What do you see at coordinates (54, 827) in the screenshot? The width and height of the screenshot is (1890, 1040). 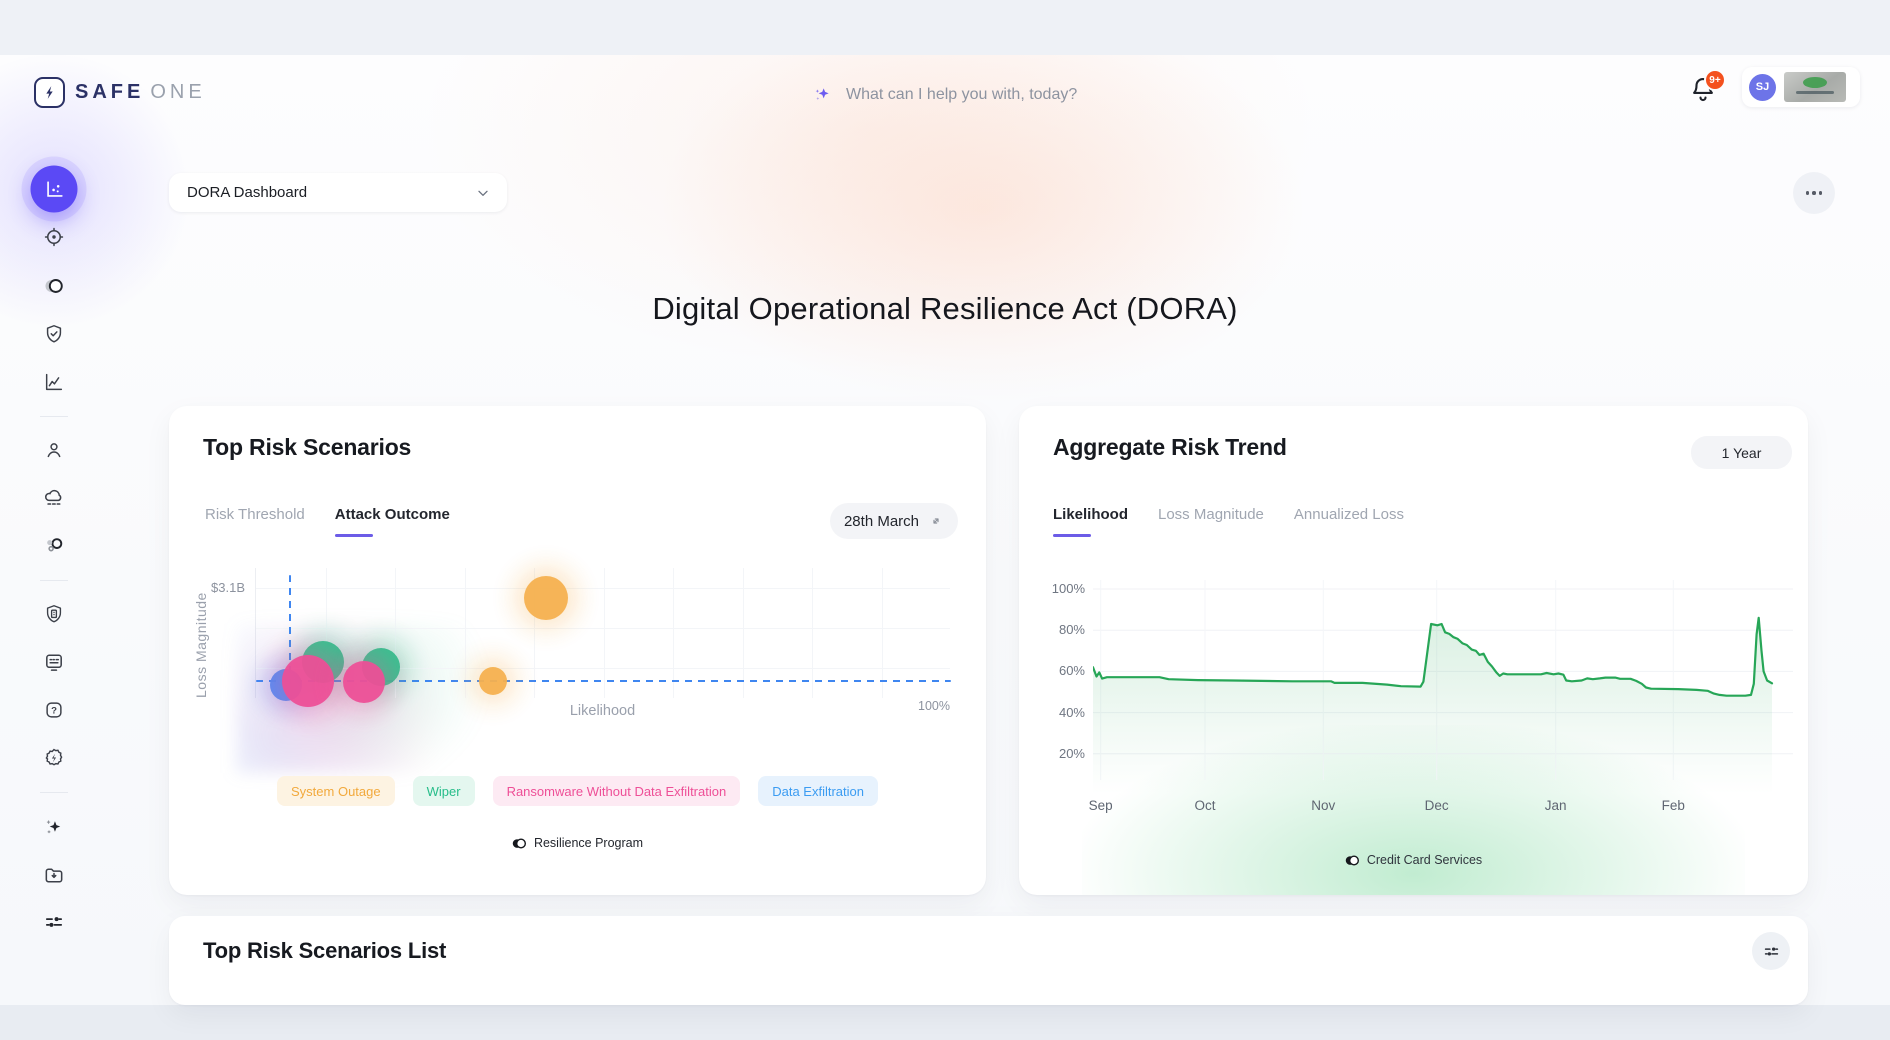 I see `sidebar-item-sparkles` at bounding box center [54, 827].